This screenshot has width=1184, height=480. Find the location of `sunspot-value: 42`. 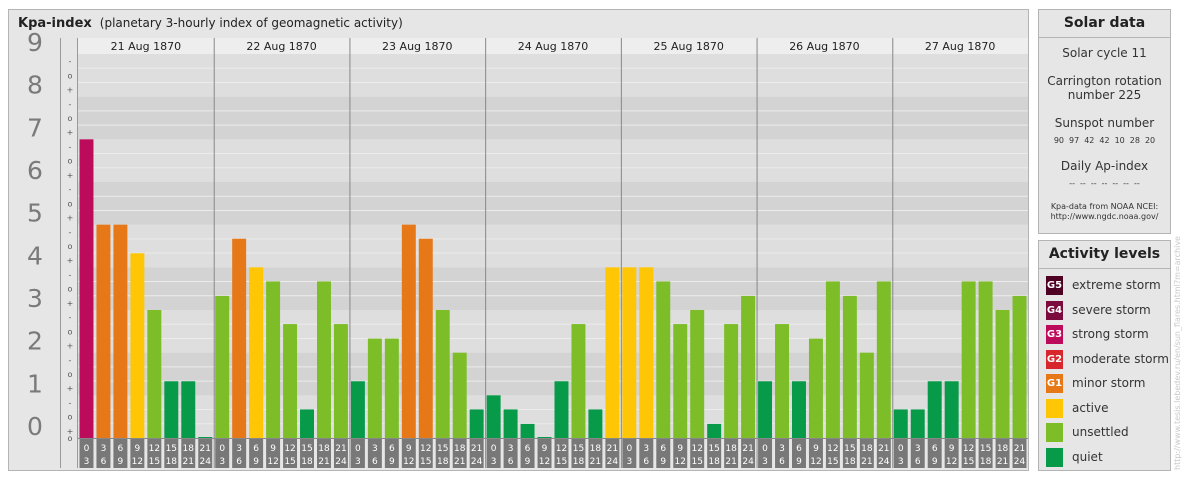

sunspot-value: 42 is located at coordinates (1104, 140).